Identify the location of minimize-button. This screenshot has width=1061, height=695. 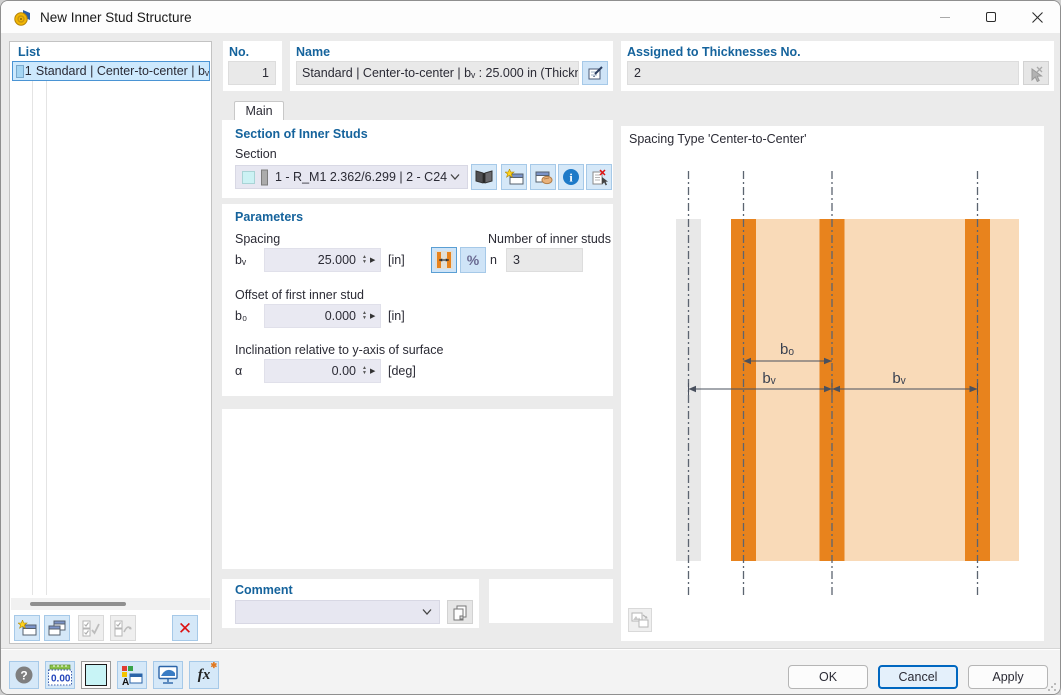
(945, 17).